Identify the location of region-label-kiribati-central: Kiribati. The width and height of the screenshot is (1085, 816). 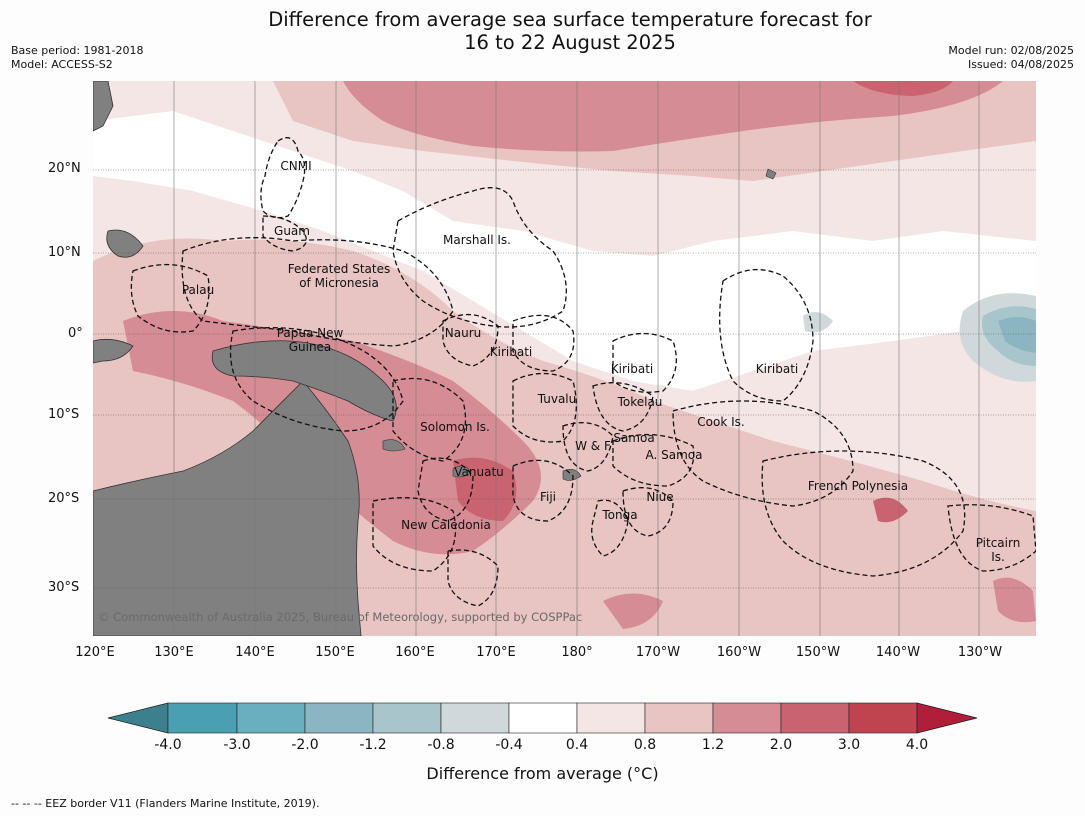
(632, 369).